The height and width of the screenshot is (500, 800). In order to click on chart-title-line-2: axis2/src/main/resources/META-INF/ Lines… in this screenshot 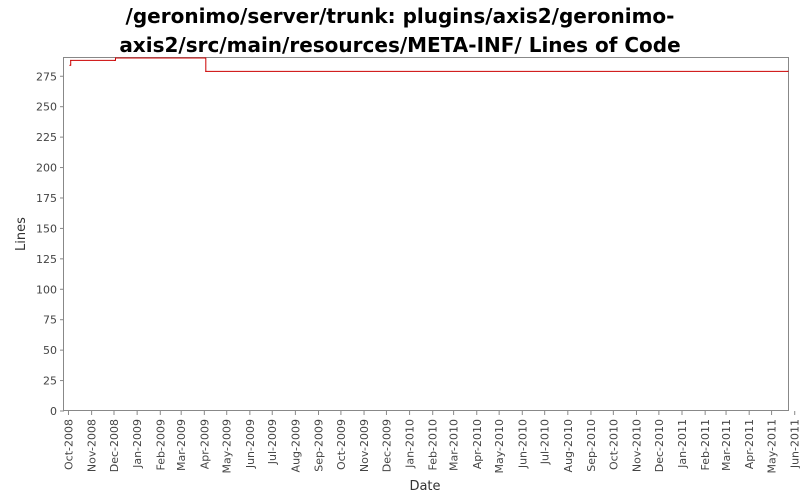, I will do `click(400, 45)`.